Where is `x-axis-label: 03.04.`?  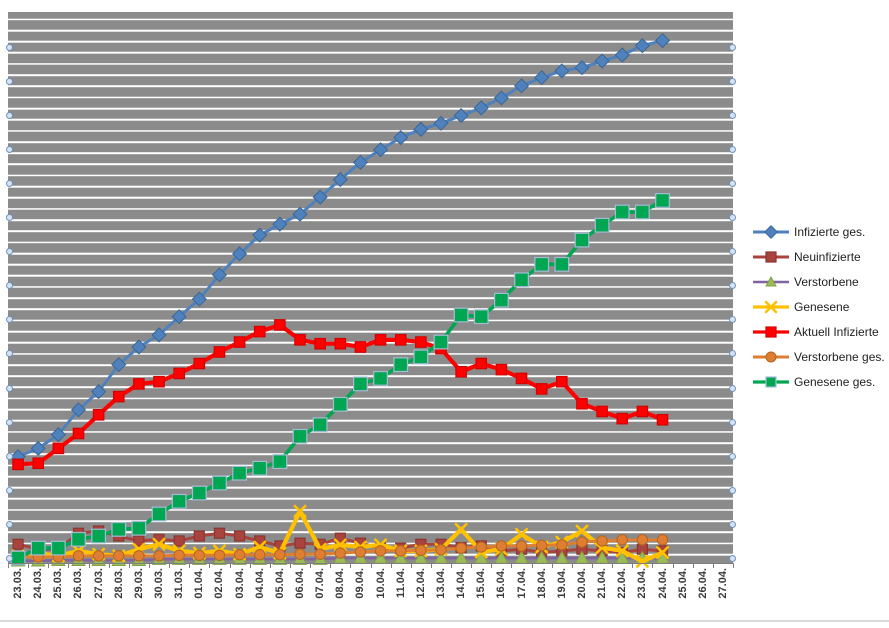 x-axis-label: 03.04. is located at coordinates (239, 583).